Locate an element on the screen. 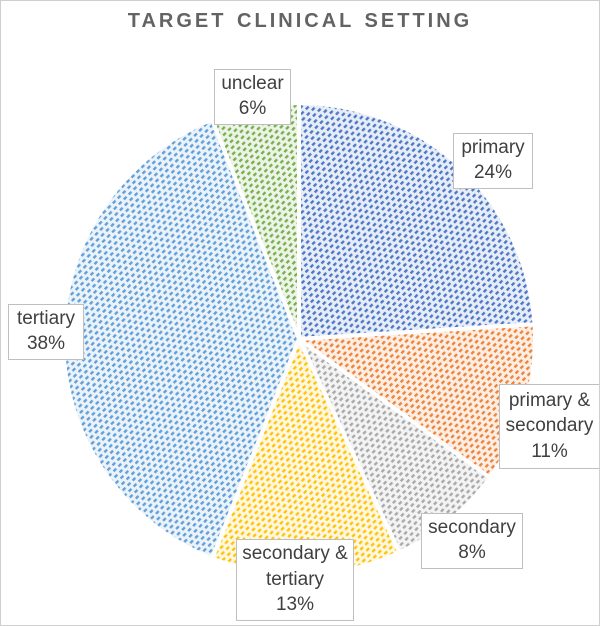 This screenshot has width=600, height=626. data-label-primary-secondary: primary & secondary 11% is located at coordinates (549, 426).